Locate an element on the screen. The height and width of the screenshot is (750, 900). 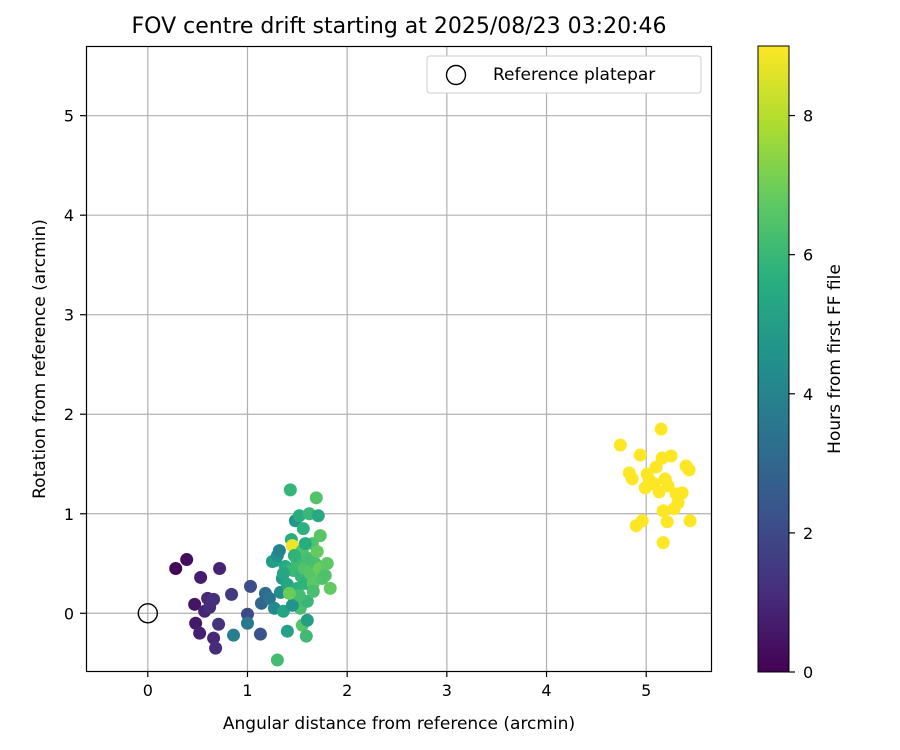
x-axis-ticks: 0 1 2 3 4 5 is located at coordinates (397, 685).